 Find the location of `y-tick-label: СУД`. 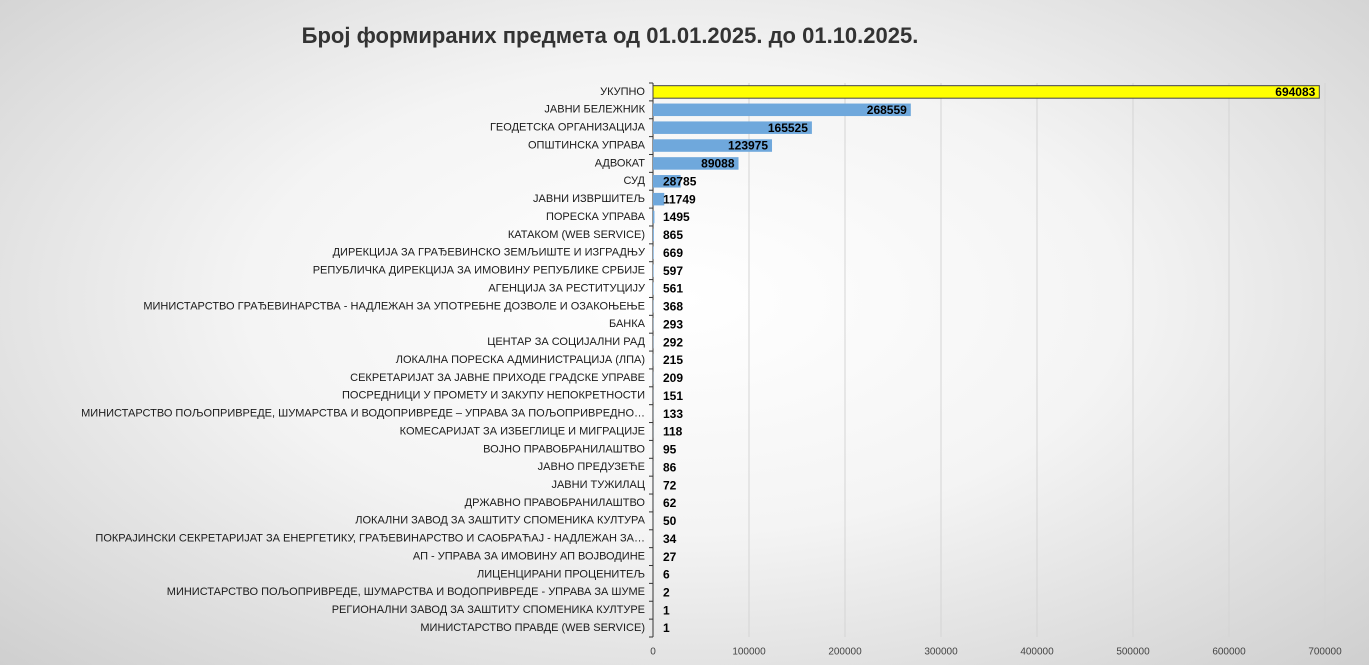

y-tick-label: СУД is located at coordinates (634, 181).